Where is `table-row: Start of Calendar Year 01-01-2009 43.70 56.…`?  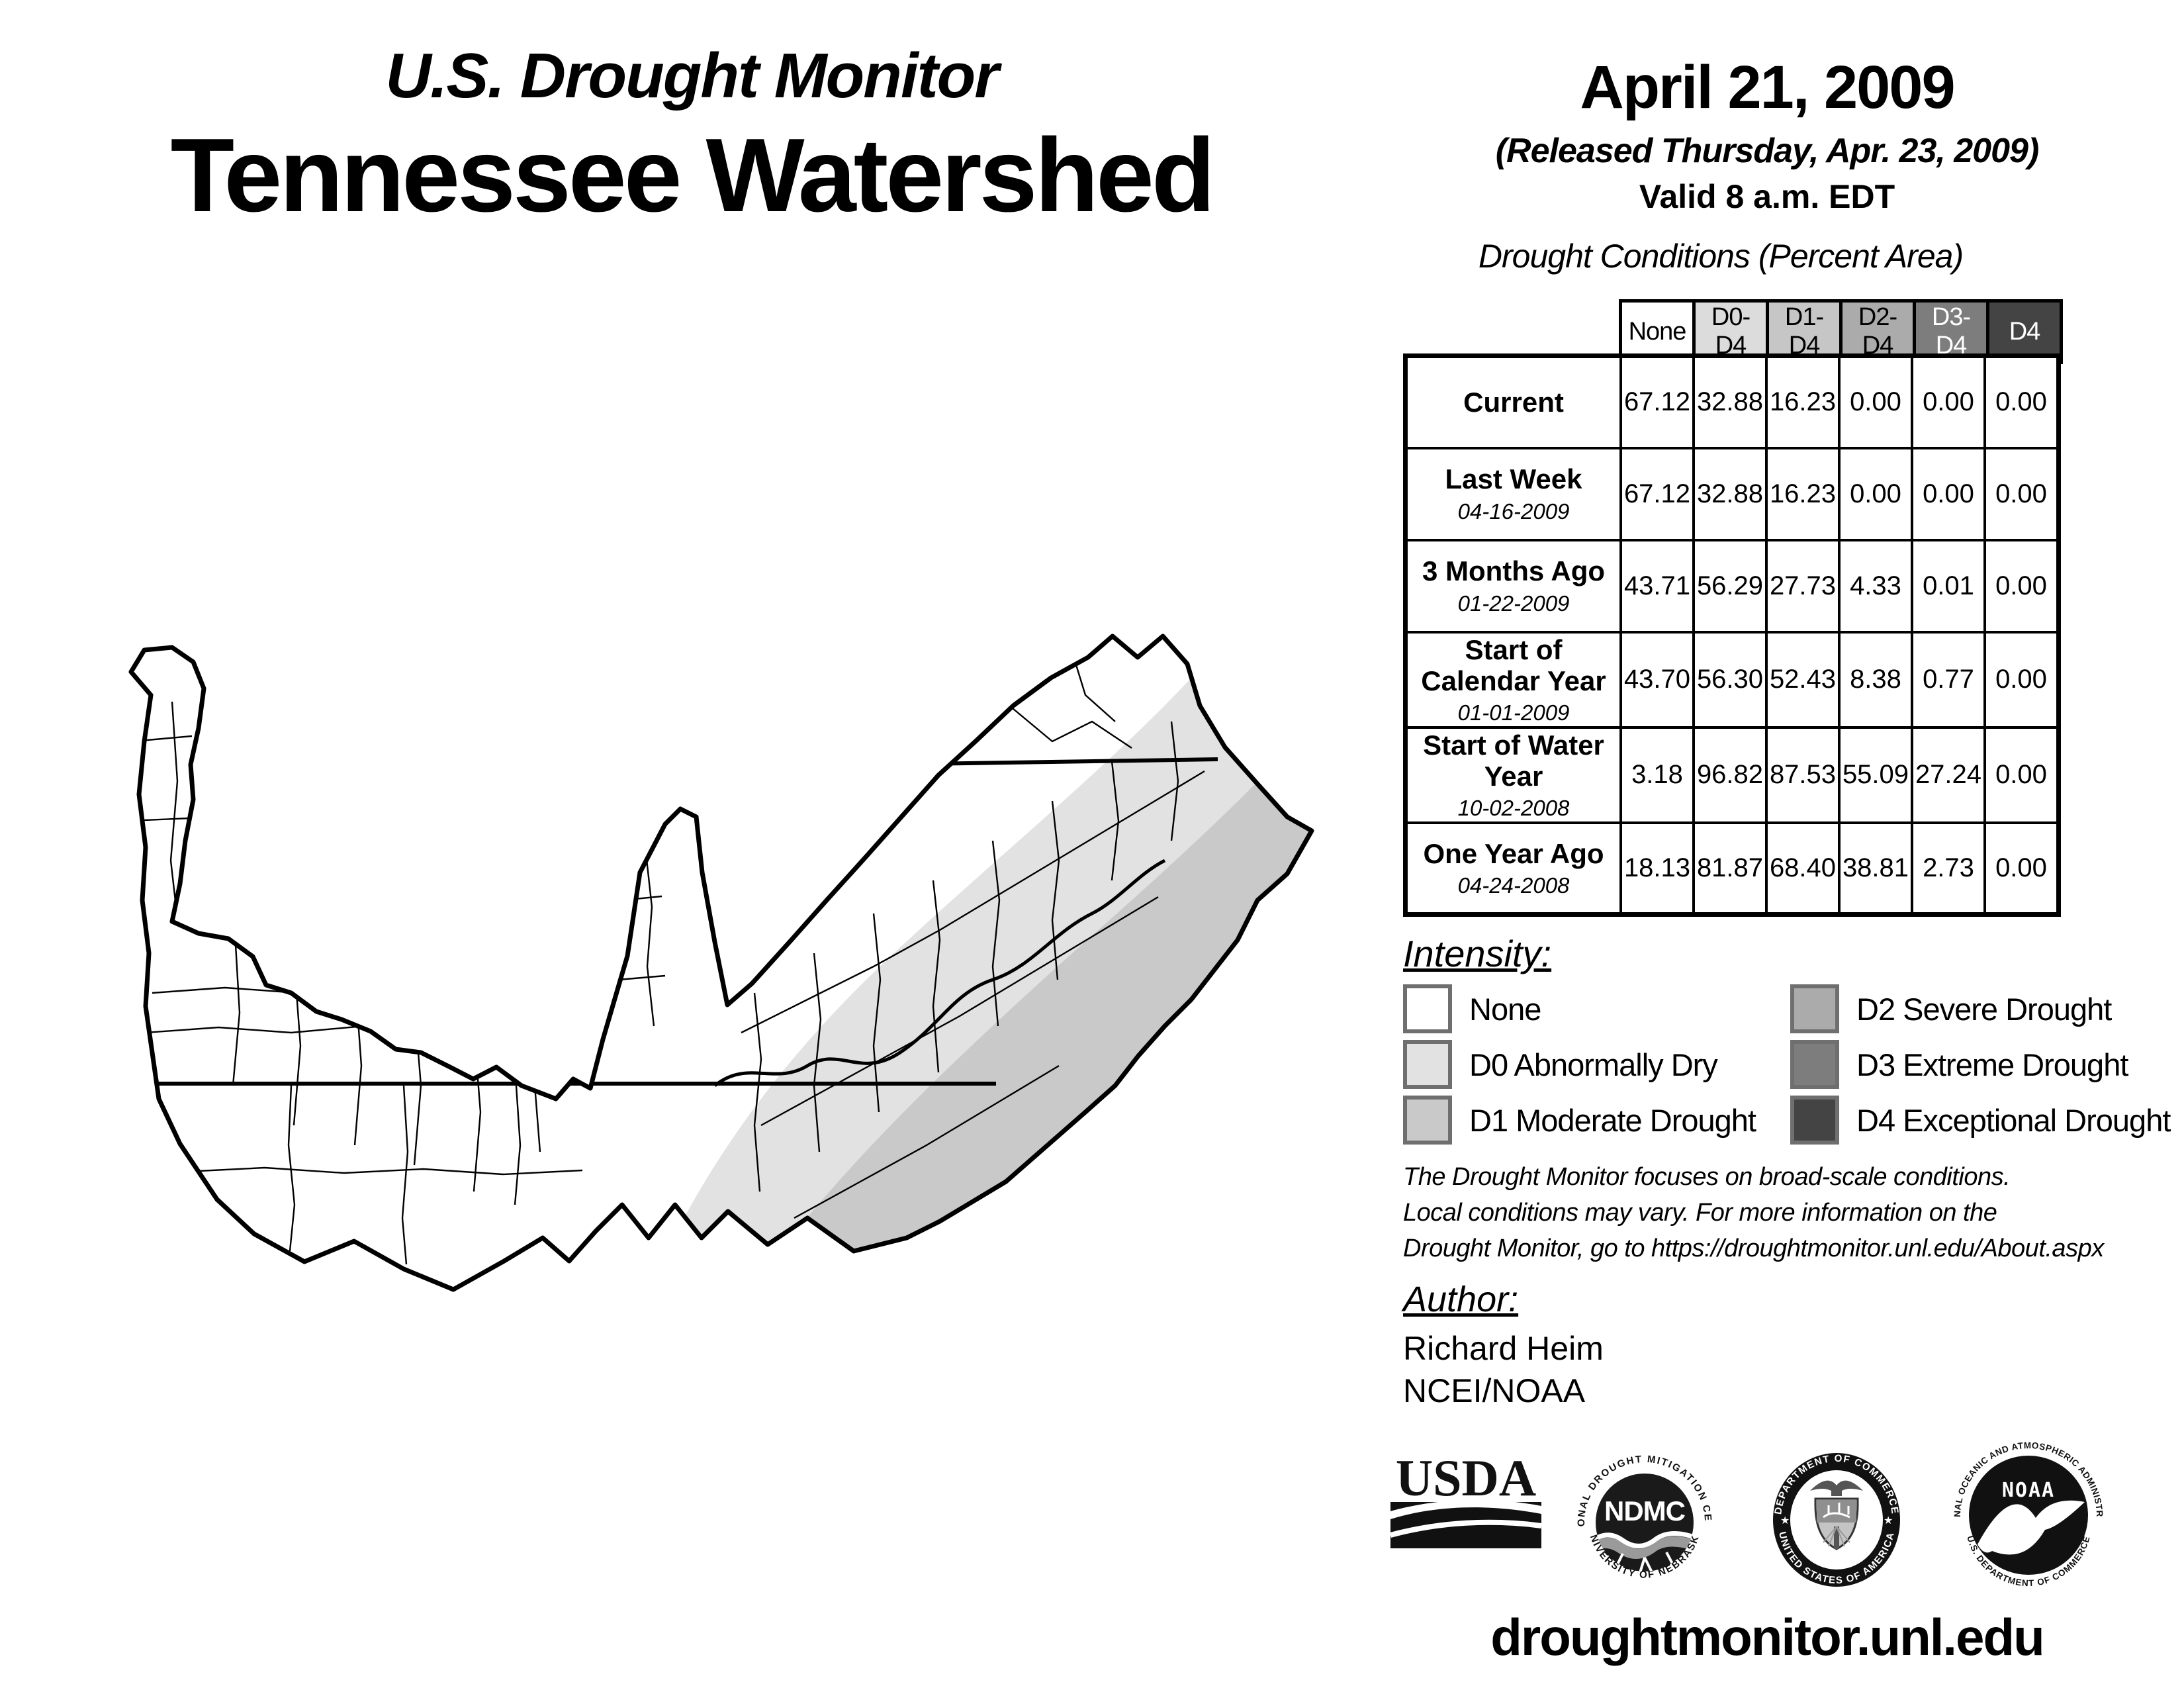 table-row: Start of Calendar Year 01-01-2009 43.70 56.… is located at coordinates (1732, 679).